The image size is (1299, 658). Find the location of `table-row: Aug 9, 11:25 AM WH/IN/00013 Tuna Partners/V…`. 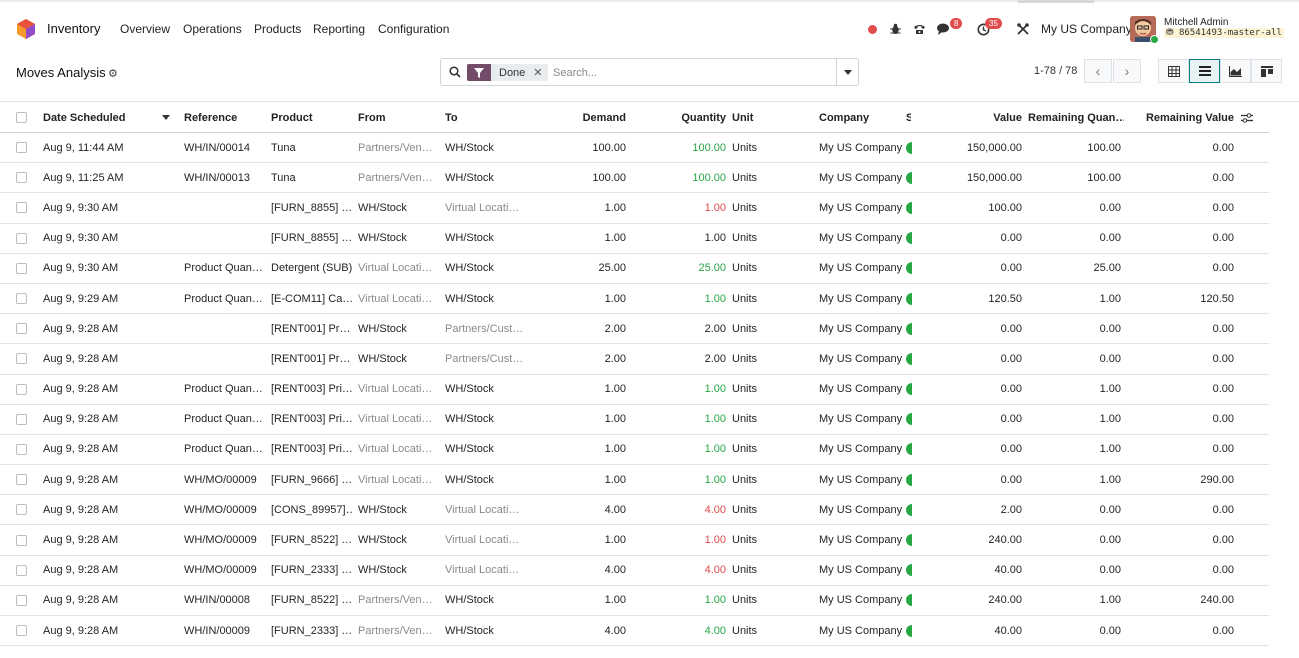

table-row: Aug 9, 11:25 AM WH/IN/00013 Tuna Partners/V… is located at coordinates (634, 178).